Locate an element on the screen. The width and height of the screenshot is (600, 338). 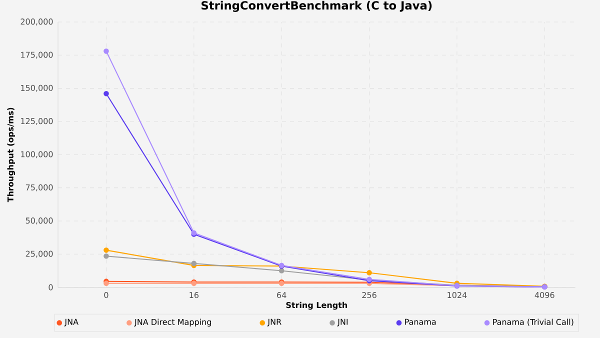
x-tick-label: 256 is located at coordinates (369, 295).